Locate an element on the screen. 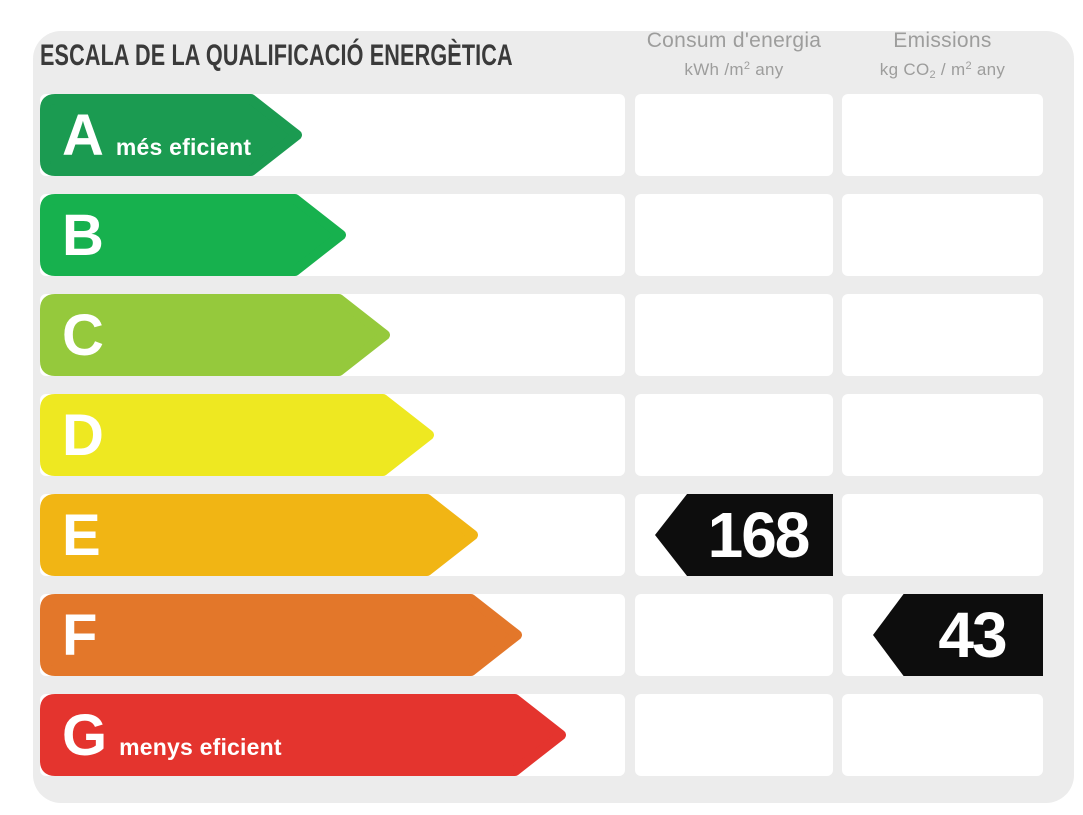 The image size is (1083, 815). grade-arrow-label: F is located at coordinates (74, 635).